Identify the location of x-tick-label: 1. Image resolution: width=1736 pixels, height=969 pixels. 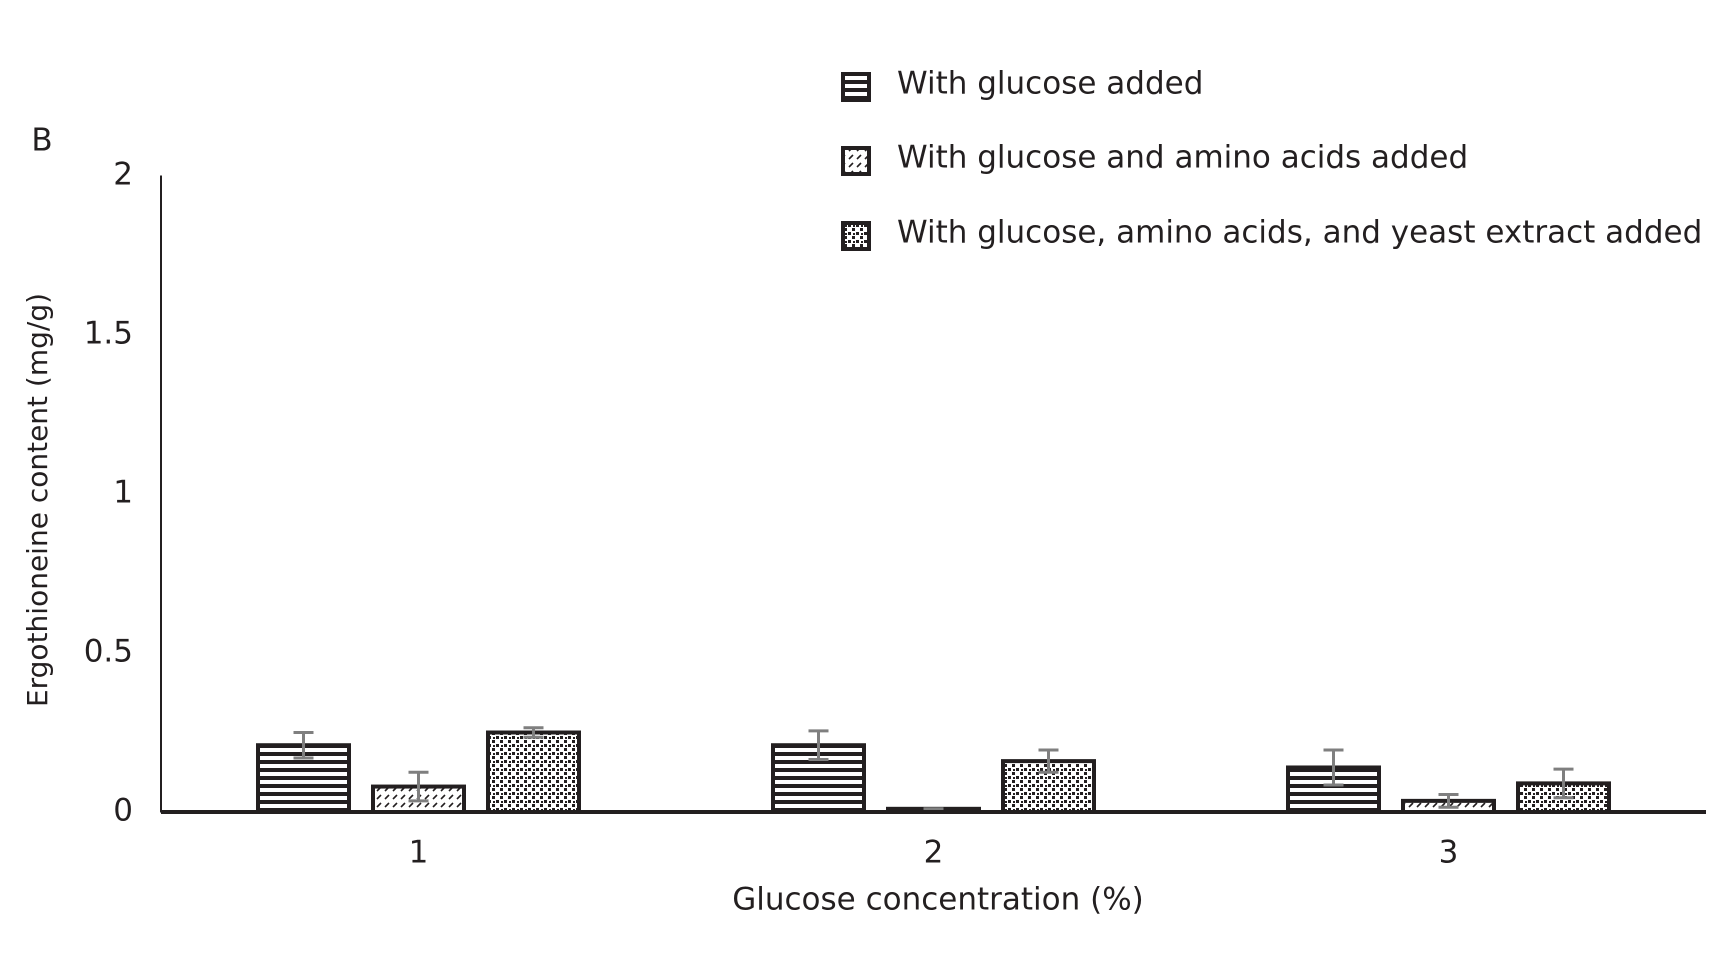
(419, 853).